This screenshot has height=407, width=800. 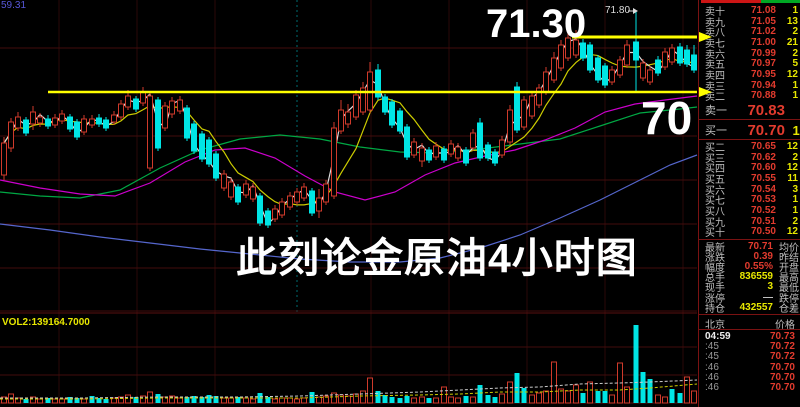 I want to click on ask-row: 卖三 70.94 1, so click(x=749, y=86).